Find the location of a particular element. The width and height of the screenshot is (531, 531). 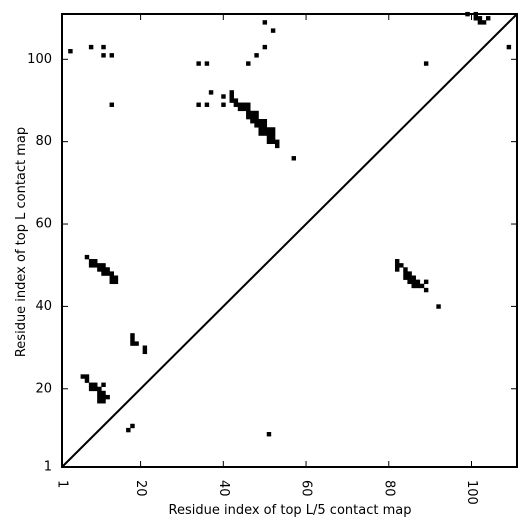

y-tick-label: 100 is located at coordinates (39, 59).